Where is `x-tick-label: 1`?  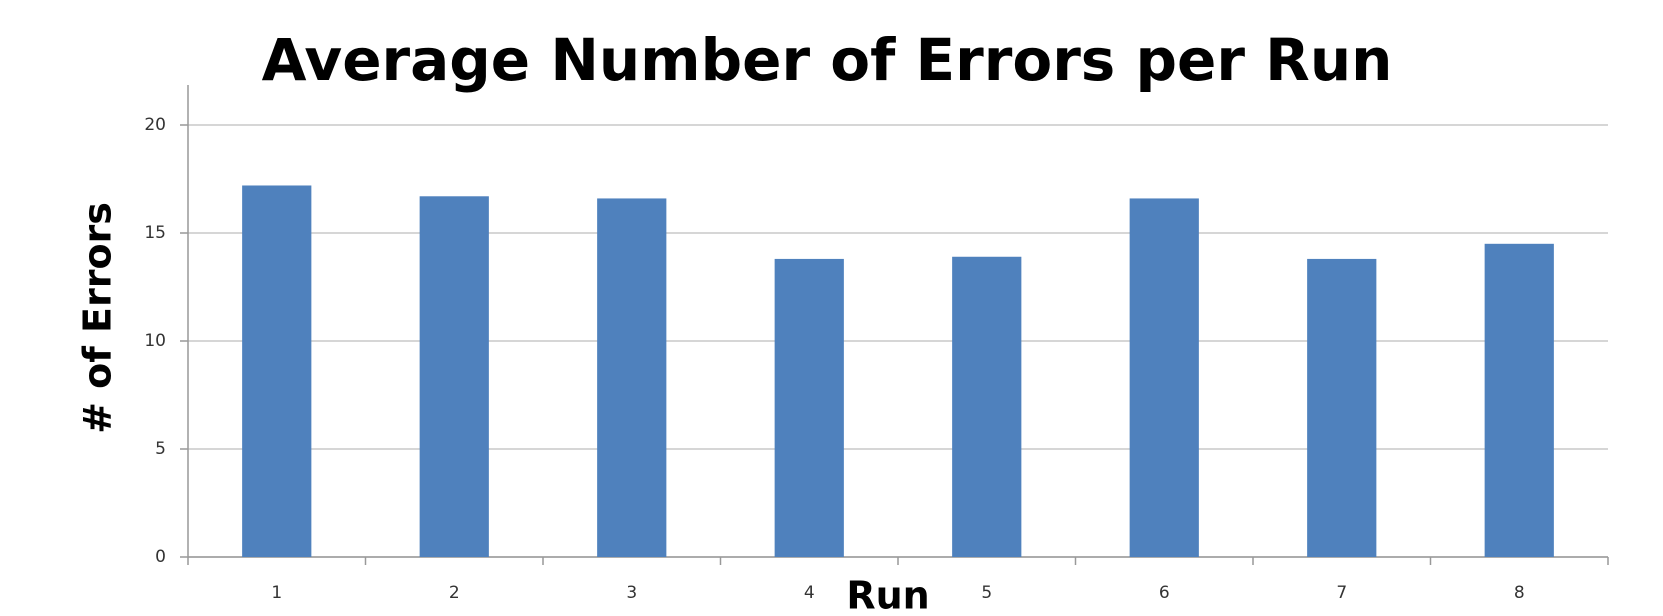
x-tick-label: 1 is located at coordinates (276, 593).